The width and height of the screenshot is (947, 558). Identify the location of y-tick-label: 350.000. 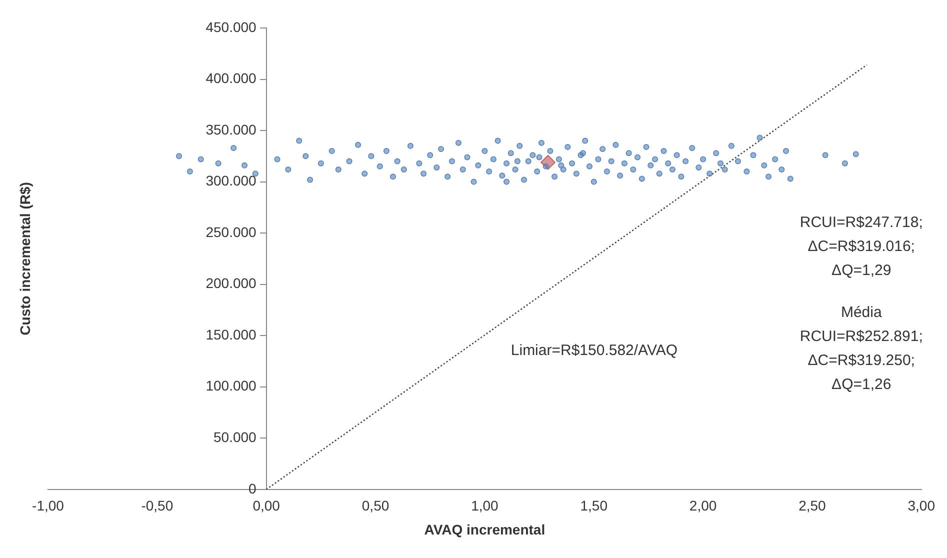
(231, 129).